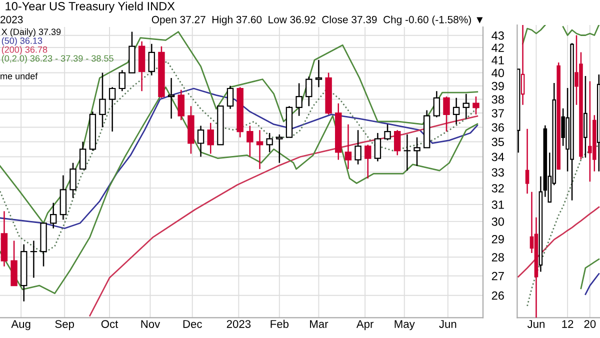 The height and width of the screenshot is (338, 600). Describe the element at coordinates (109, 324) in the screenshot. I see `x-tick-label: Oct` at that location.